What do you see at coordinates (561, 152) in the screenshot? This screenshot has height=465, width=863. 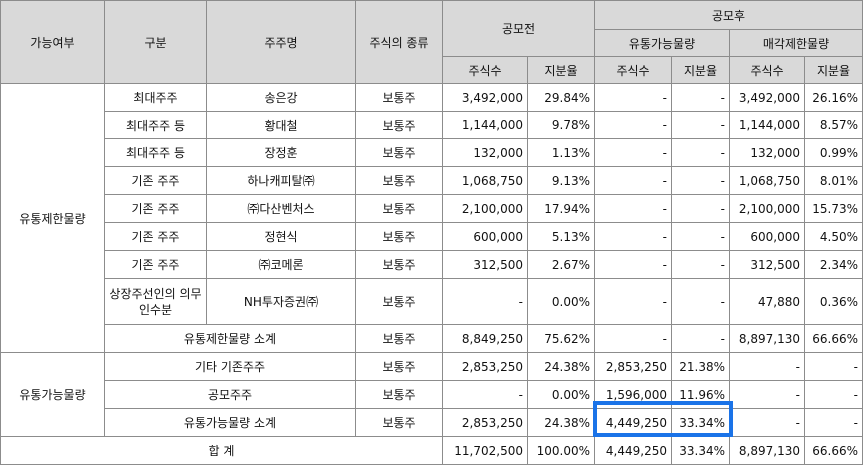 I see `cell-pre-ratio: 1.13%` at bounding box center [561, 152].